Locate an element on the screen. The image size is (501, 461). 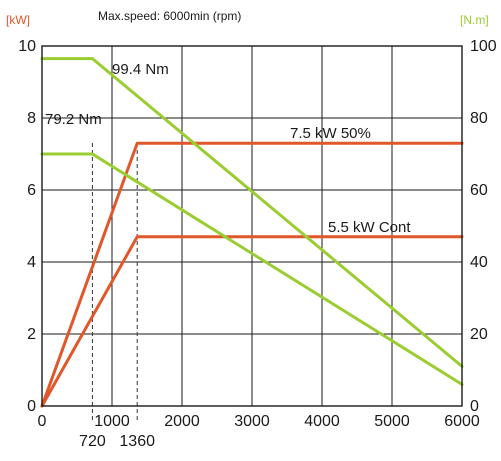
y-right-tick-label-100: 100 is located at coordinates (483, 46).